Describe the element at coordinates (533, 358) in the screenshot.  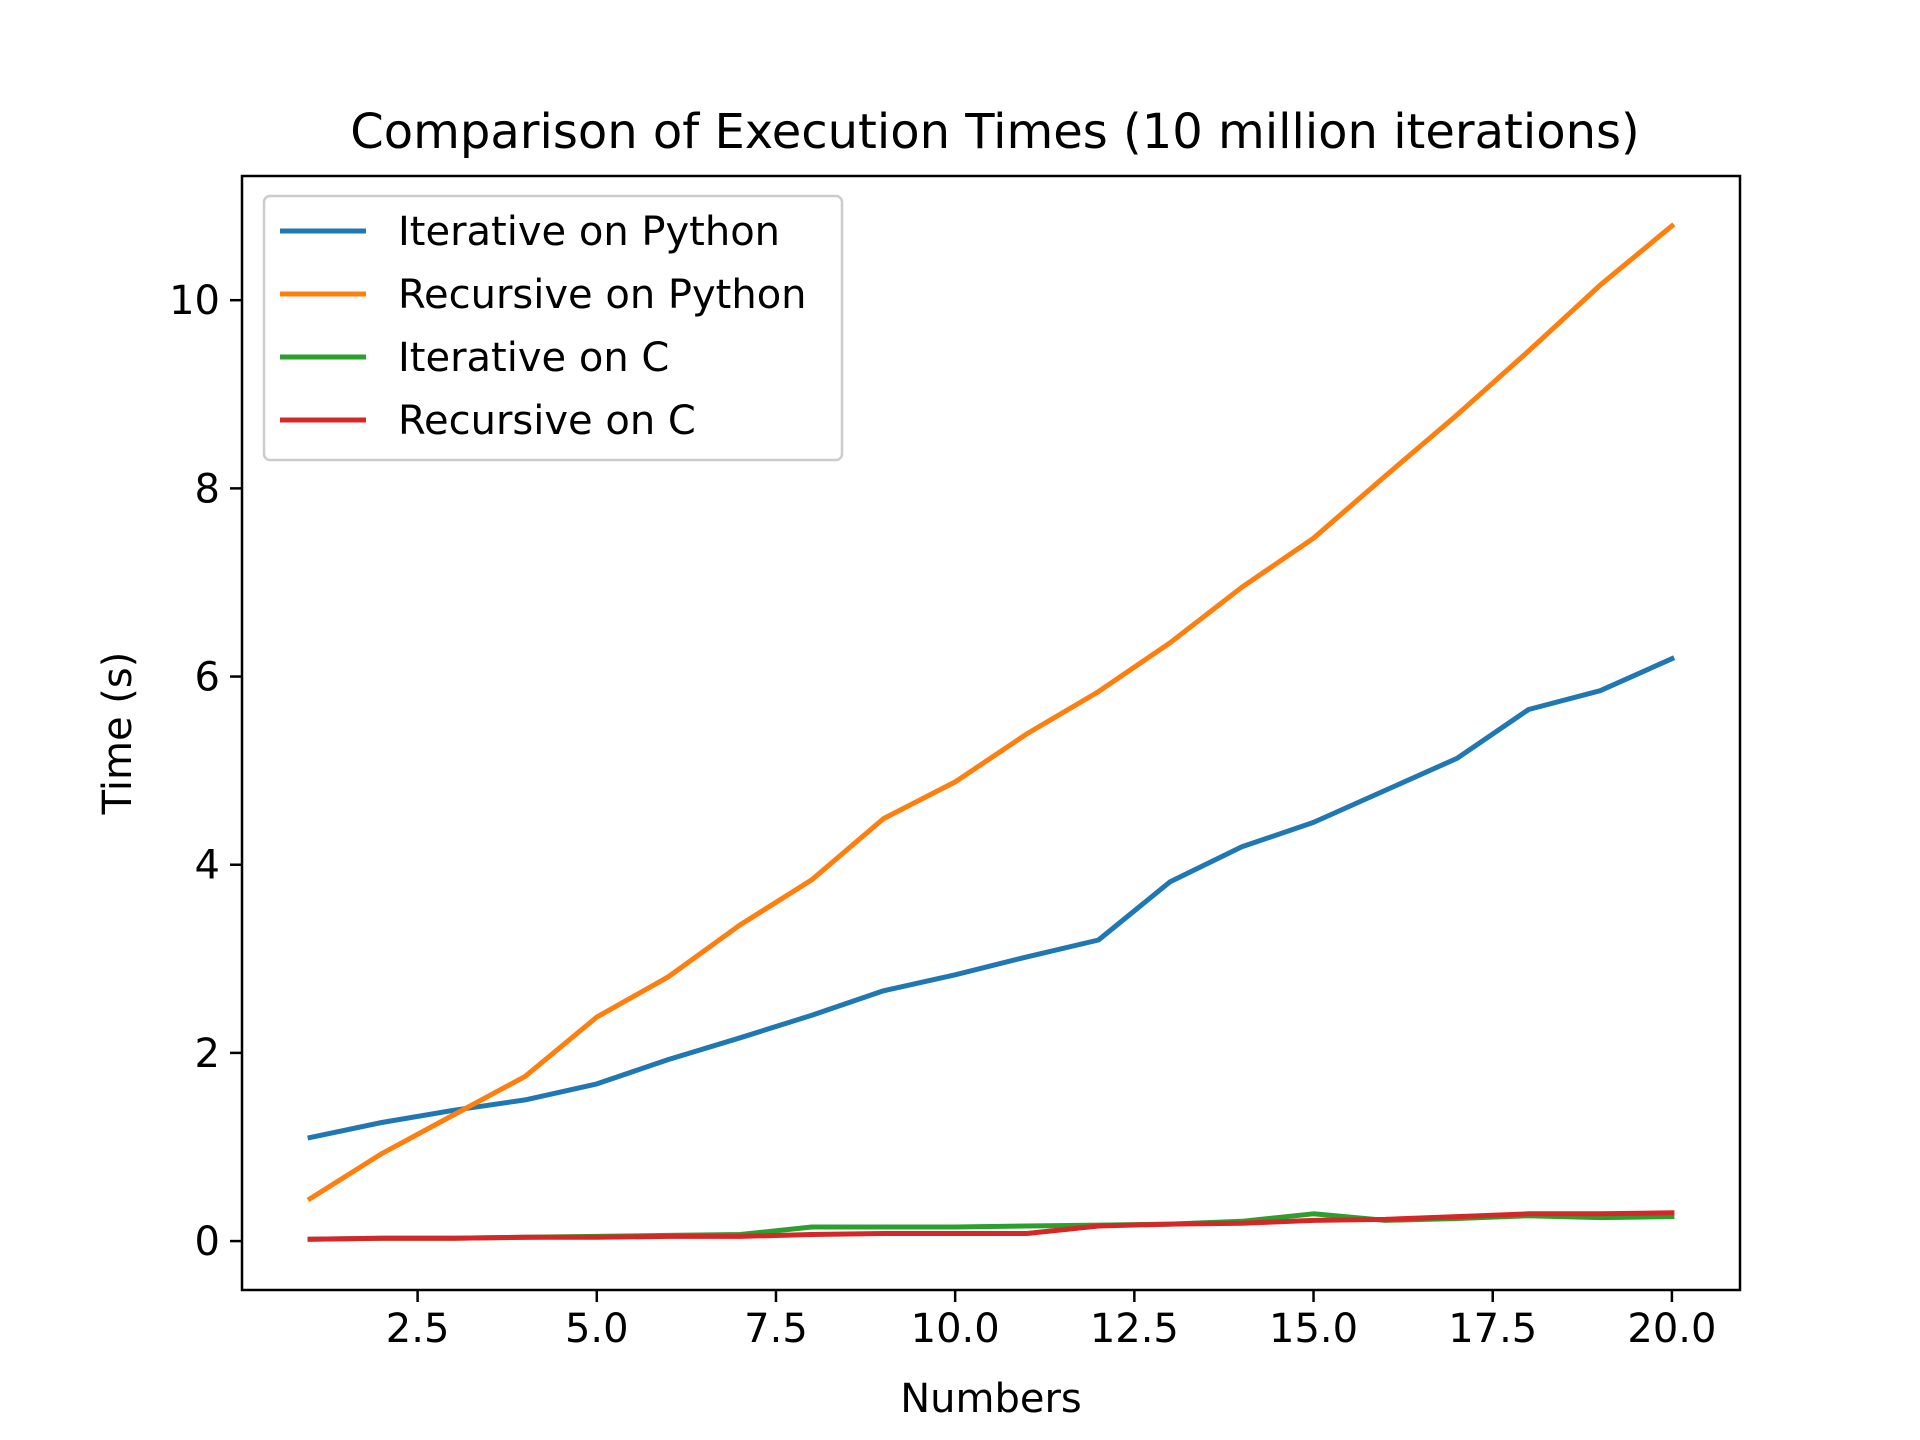
I see `legend-label-2: Iterative on C` at that location.